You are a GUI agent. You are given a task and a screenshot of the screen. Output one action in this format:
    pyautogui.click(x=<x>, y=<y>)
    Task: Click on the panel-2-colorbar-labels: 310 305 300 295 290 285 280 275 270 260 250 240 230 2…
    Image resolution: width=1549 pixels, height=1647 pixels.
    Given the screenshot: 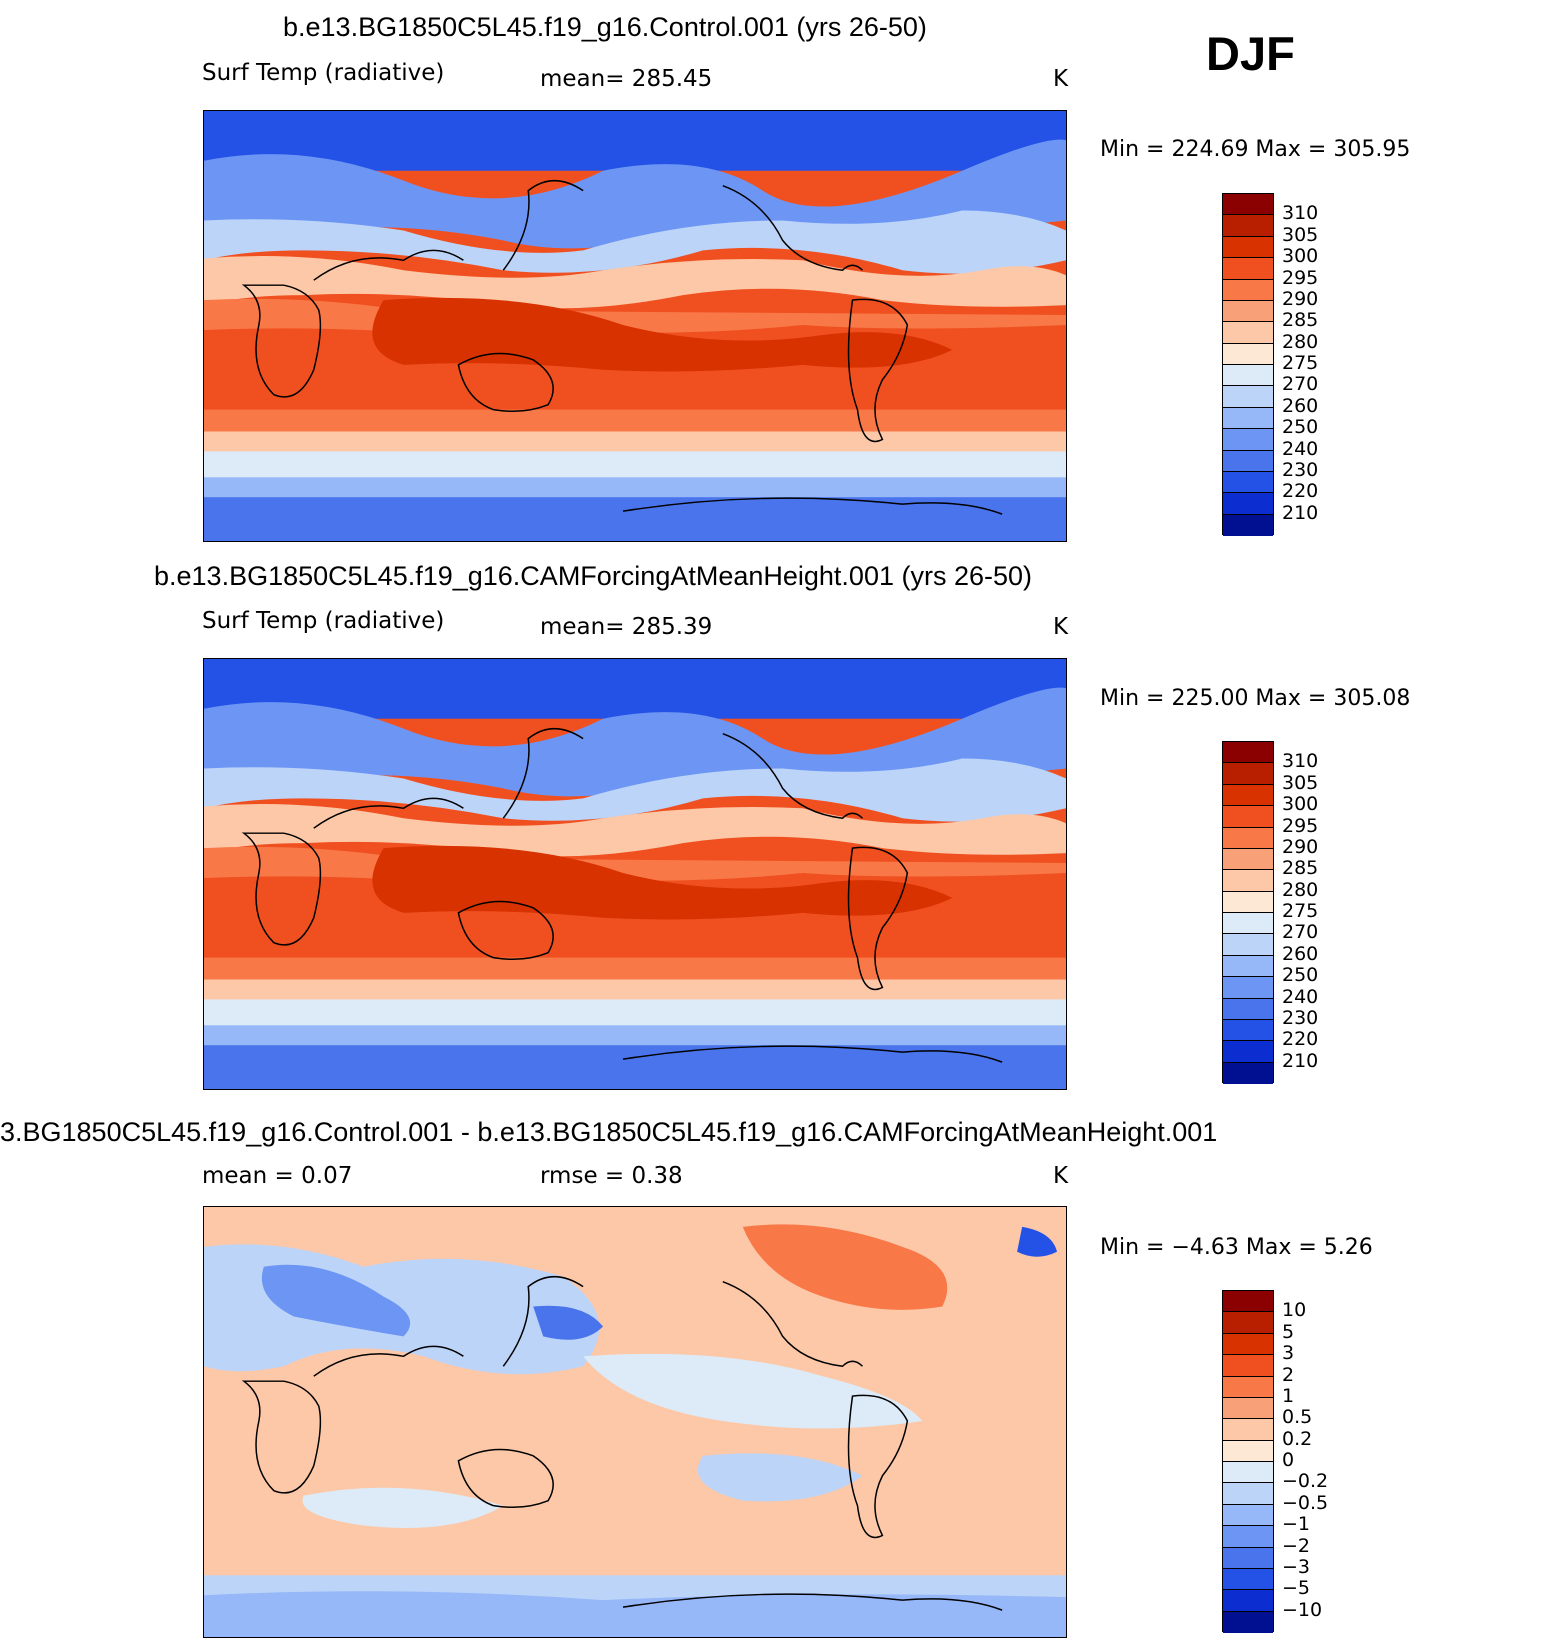 What is the action you would take?
    pyautogui.click(x=1322, y=912)
    